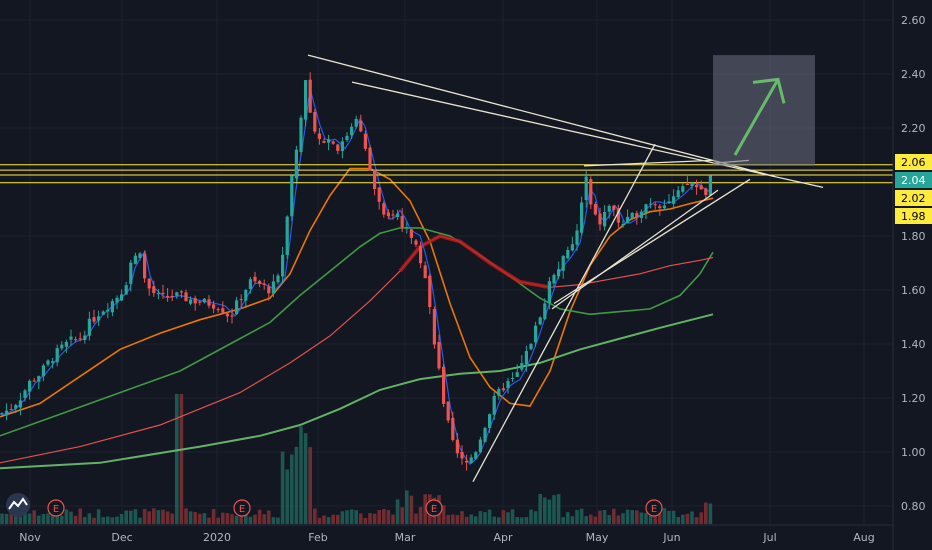 The image size is (932, 550). What do you see at coordinates (913, 236) in the screenshot?
I see `y-tick-label: 1.80` at bounding box center [913, 236].